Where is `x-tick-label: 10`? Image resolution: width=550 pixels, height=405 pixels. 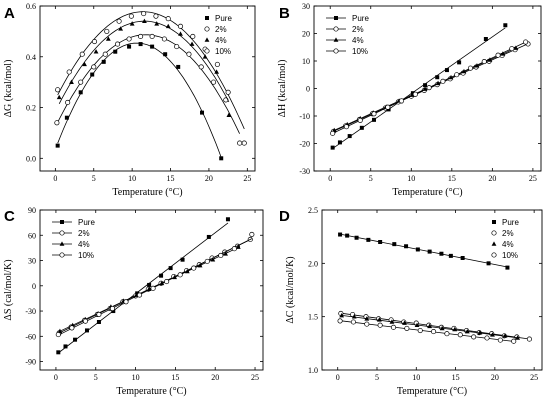
x-tick-label: 10 is located at coordinates (132, 178).